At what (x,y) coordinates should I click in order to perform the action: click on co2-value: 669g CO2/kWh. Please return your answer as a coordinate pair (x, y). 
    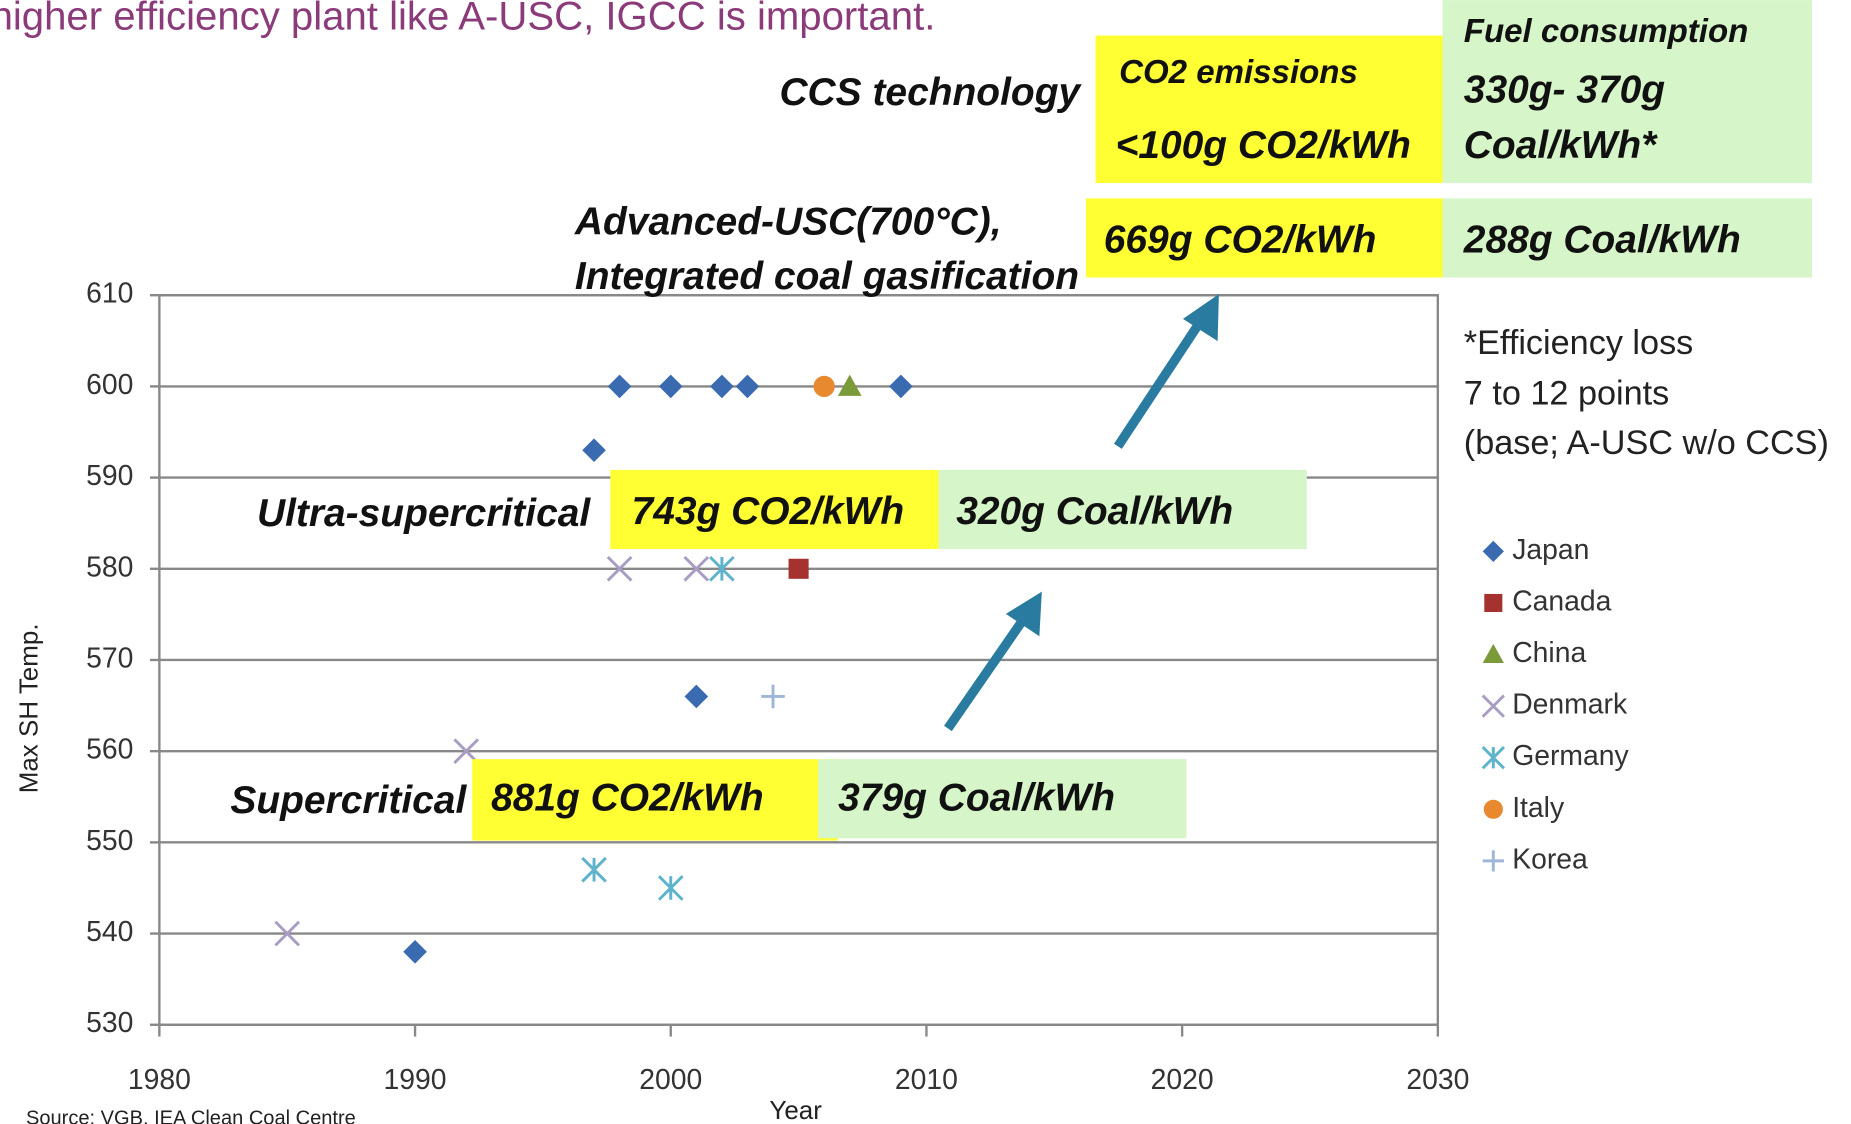
    Looking at the image, I should click on (1240, 239).